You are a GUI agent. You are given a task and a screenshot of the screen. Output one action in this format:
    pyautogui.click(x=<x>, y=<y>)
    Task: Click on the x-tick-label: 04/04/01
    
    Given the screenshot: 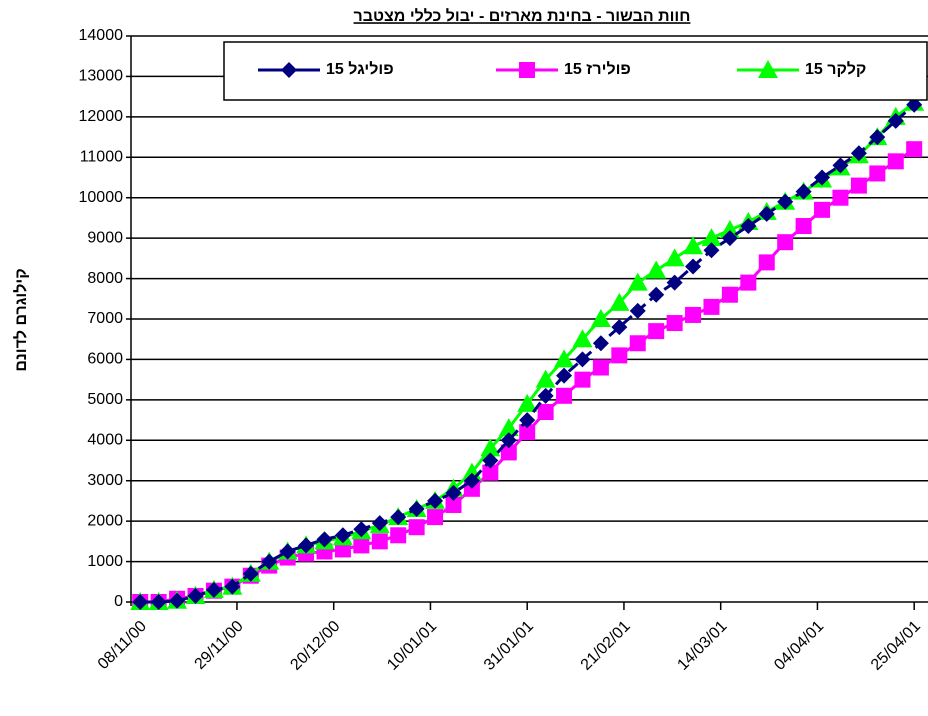 What is the action you would take?
    pyautogui.click(x=799, y=646)
    